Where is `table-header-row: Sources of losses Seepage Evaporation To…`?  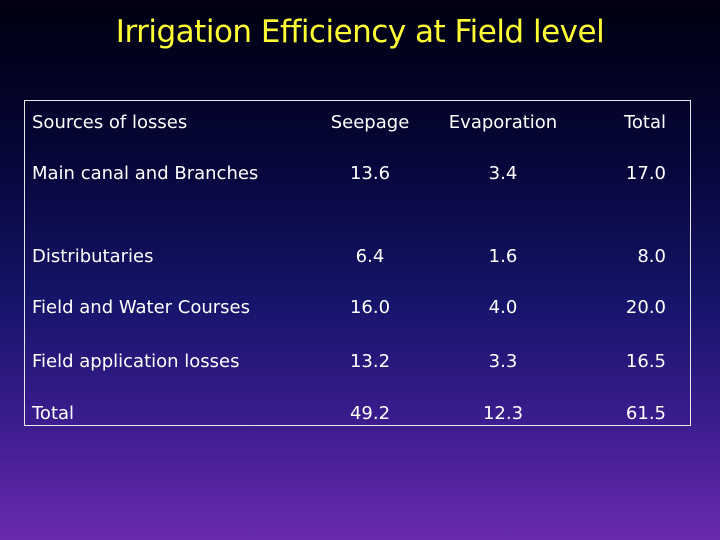
table-header-row: Sources of losses Seepage Evaporation To… is located at coordinates (358, 122).